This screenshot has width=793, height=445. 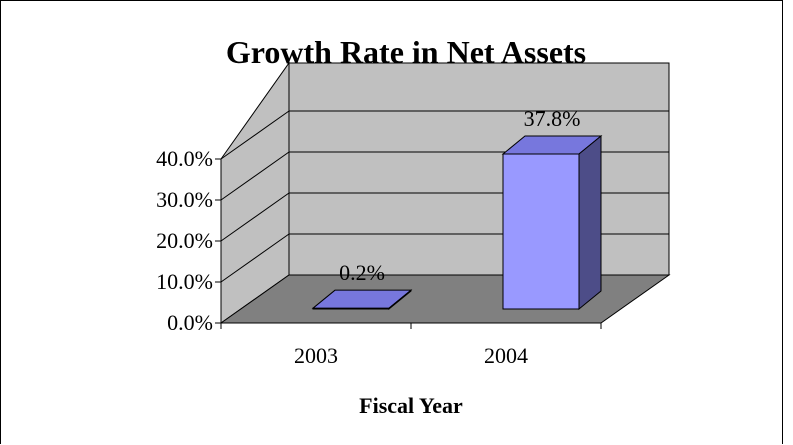 What do you see at coordinates (184, 158) in the screenshot?
I see `y-tick-label: 40.0%` at bounding box center [184, 158].